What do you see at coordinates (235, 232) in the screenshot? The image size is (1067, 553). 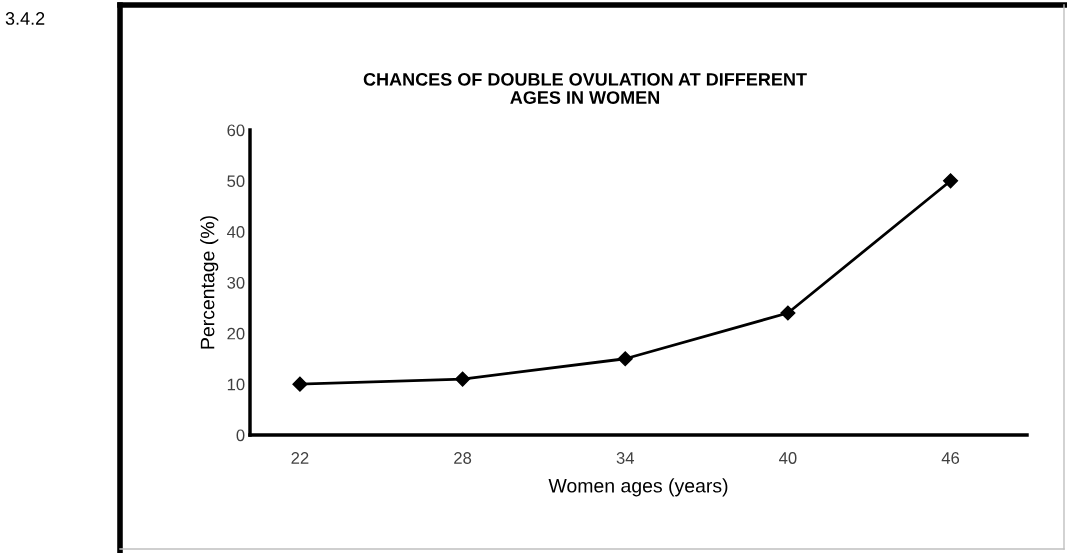 I see `y-tick-label: 40` at bounding box center [235, 232].